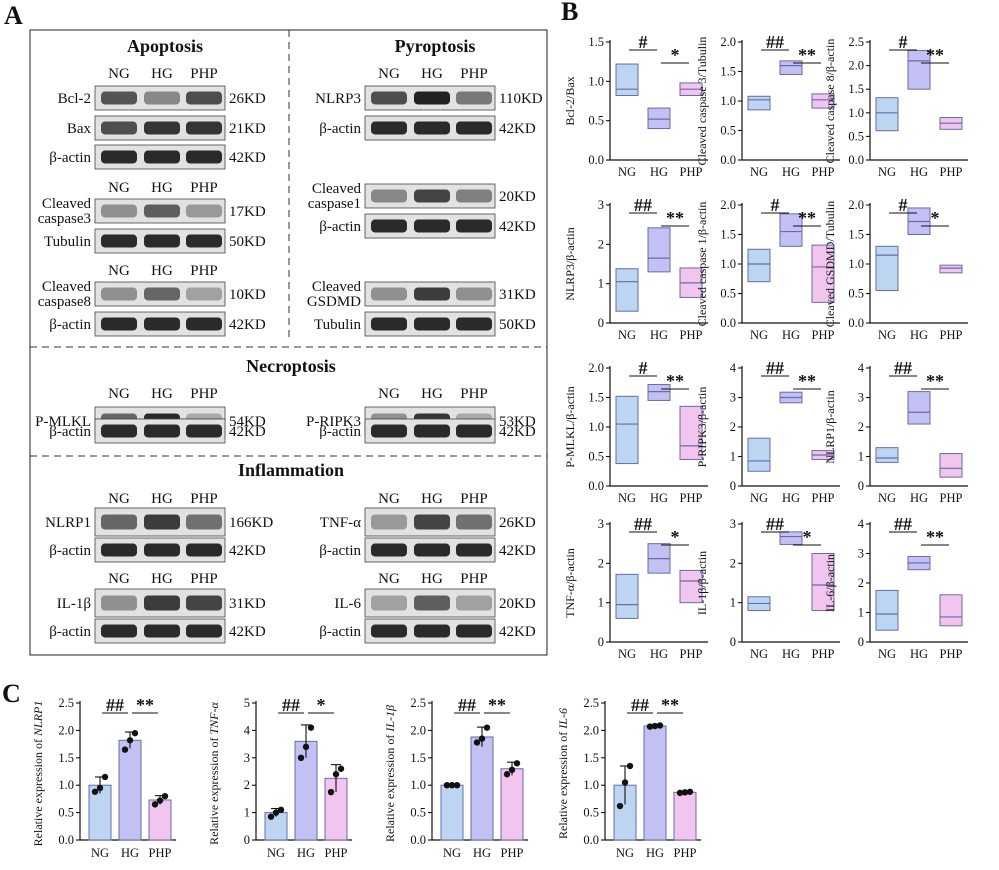  What do you see at coordinates (435, 46) in the screenshot?
I see `section-title: Pyroptosis` at bounding box center [435, 46].